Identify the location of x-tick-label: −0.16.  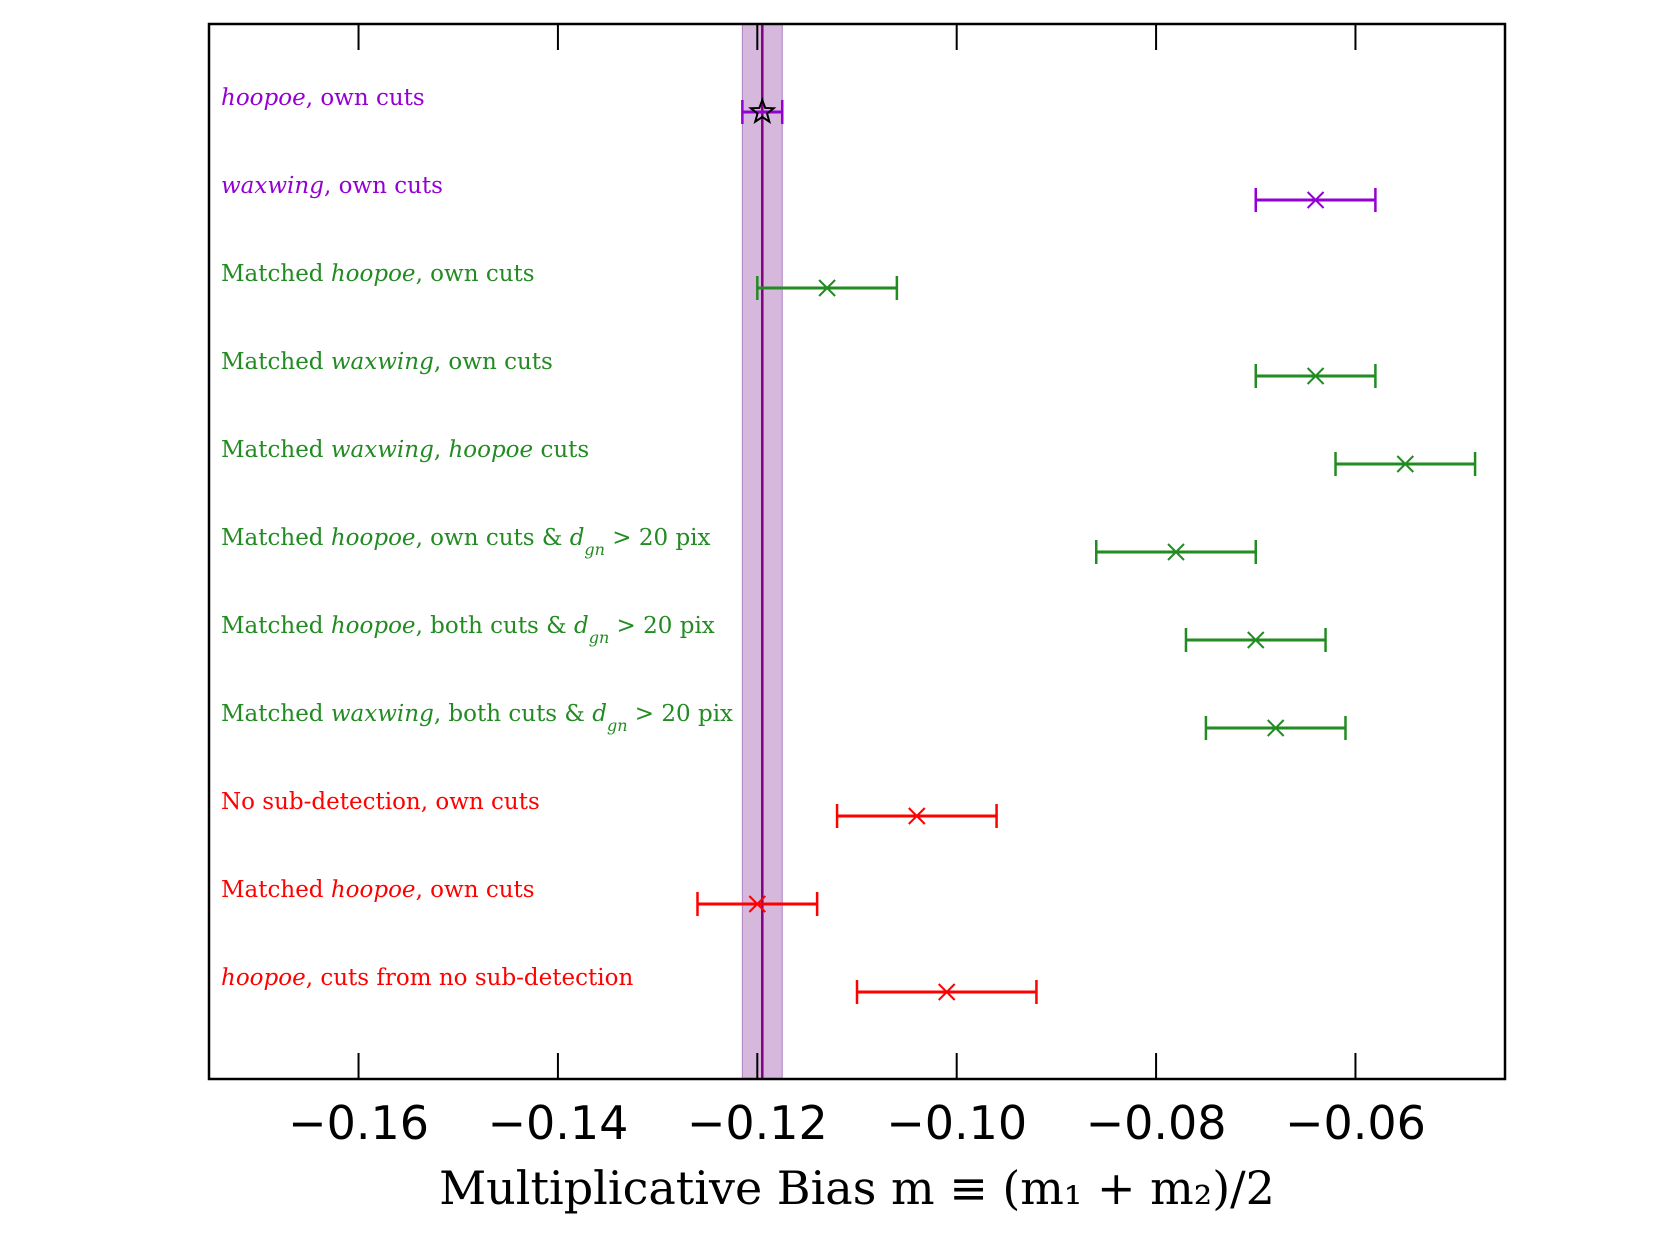
(358, 1123).